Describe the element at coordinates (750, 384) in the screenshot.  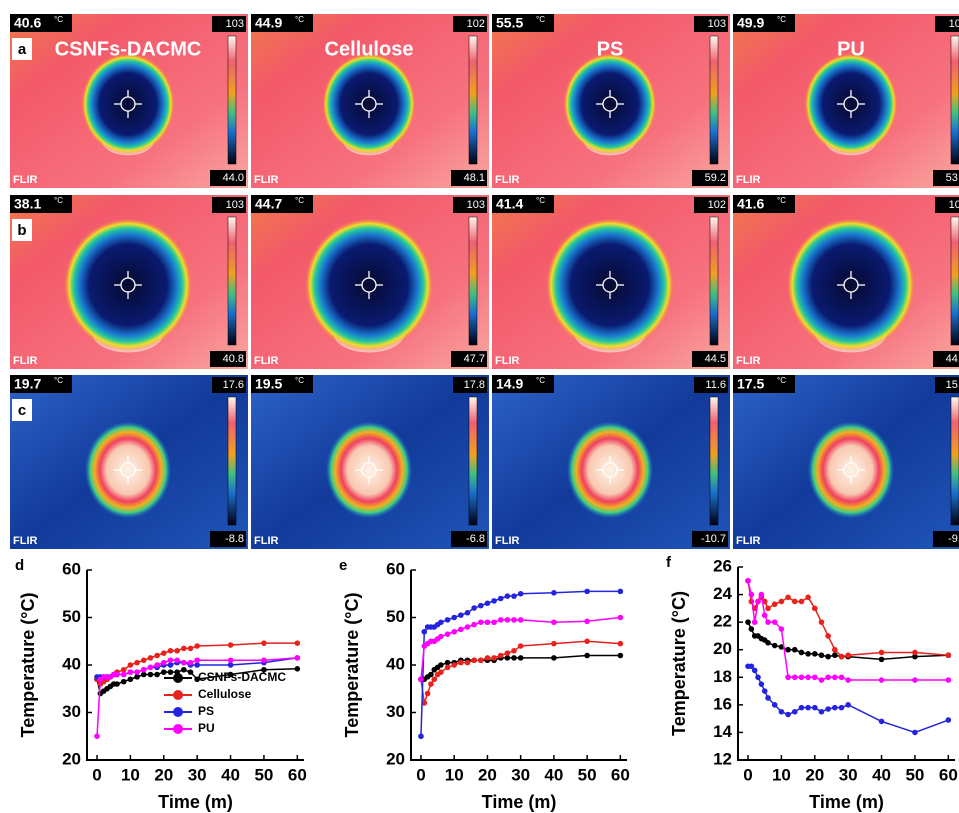
I see `spot-temperature: 17.5` at that location.